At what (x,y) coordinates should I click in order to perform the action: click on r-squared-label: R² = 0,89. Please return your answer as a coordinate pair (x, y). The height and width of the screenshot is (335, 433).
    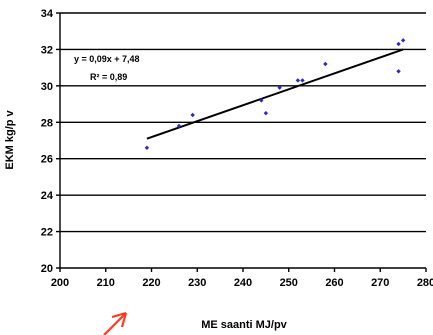
    Looking at the image, I should click on (108, 77).